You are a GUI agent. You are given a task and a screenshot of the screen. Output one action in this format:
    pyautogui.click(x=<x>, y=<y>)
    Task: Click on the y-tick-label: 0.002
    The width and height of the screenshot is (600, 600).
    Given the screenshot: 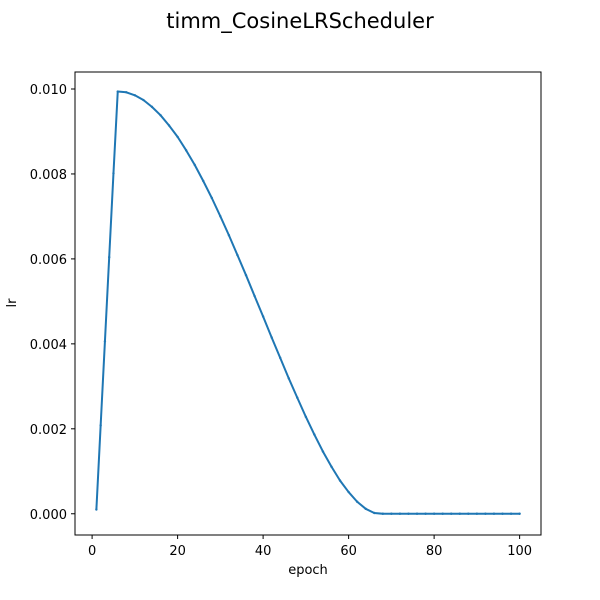 What is the action you would take?
    pyautogui.click(x=48, y=430)
    